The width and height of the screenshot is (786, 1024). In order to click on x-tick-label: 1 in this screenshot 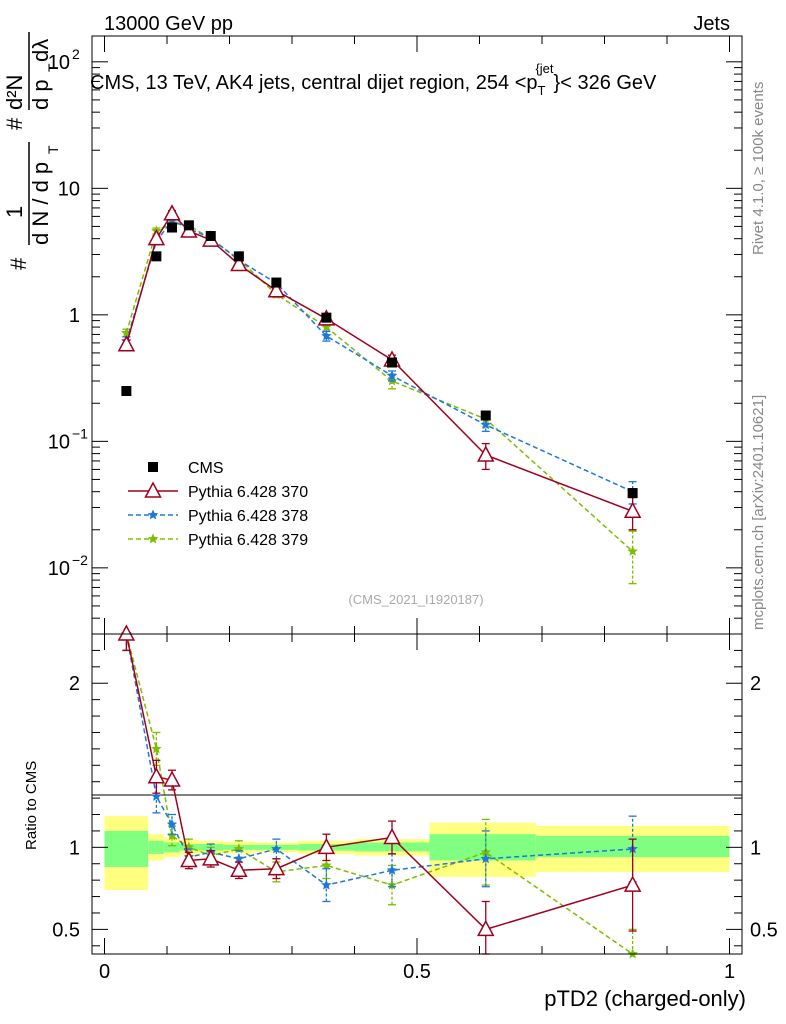, I will do `click(729, 972)`.